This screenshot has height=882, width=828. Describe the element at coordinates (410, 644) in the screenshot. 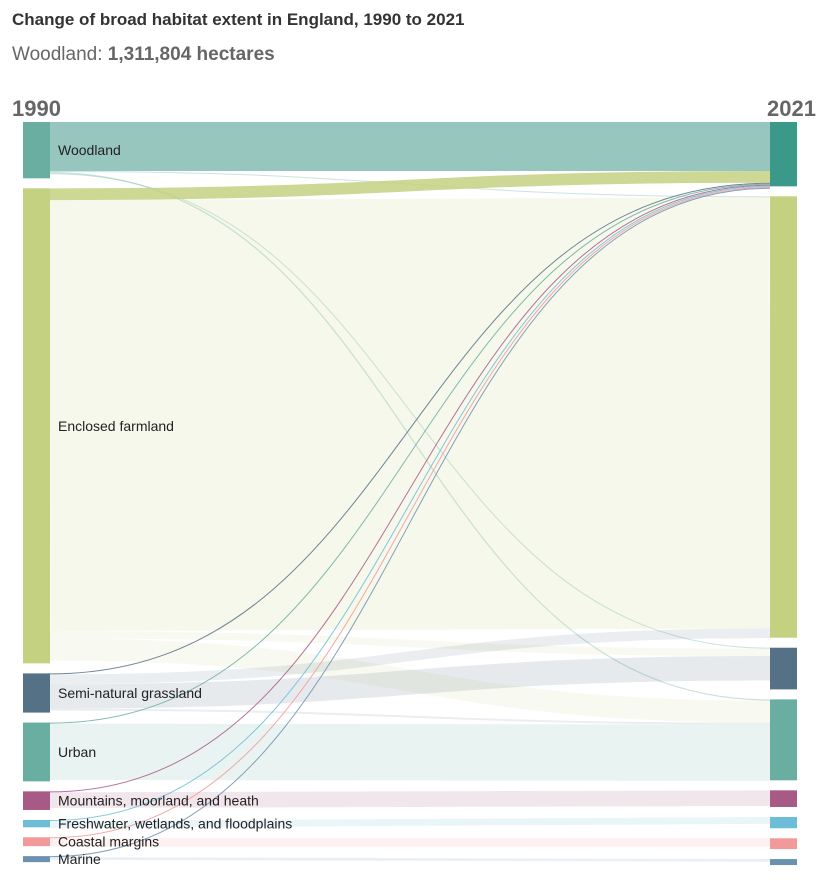

I see `flow-enclosed-farmland-to-semi-natural-grassland` at that location.